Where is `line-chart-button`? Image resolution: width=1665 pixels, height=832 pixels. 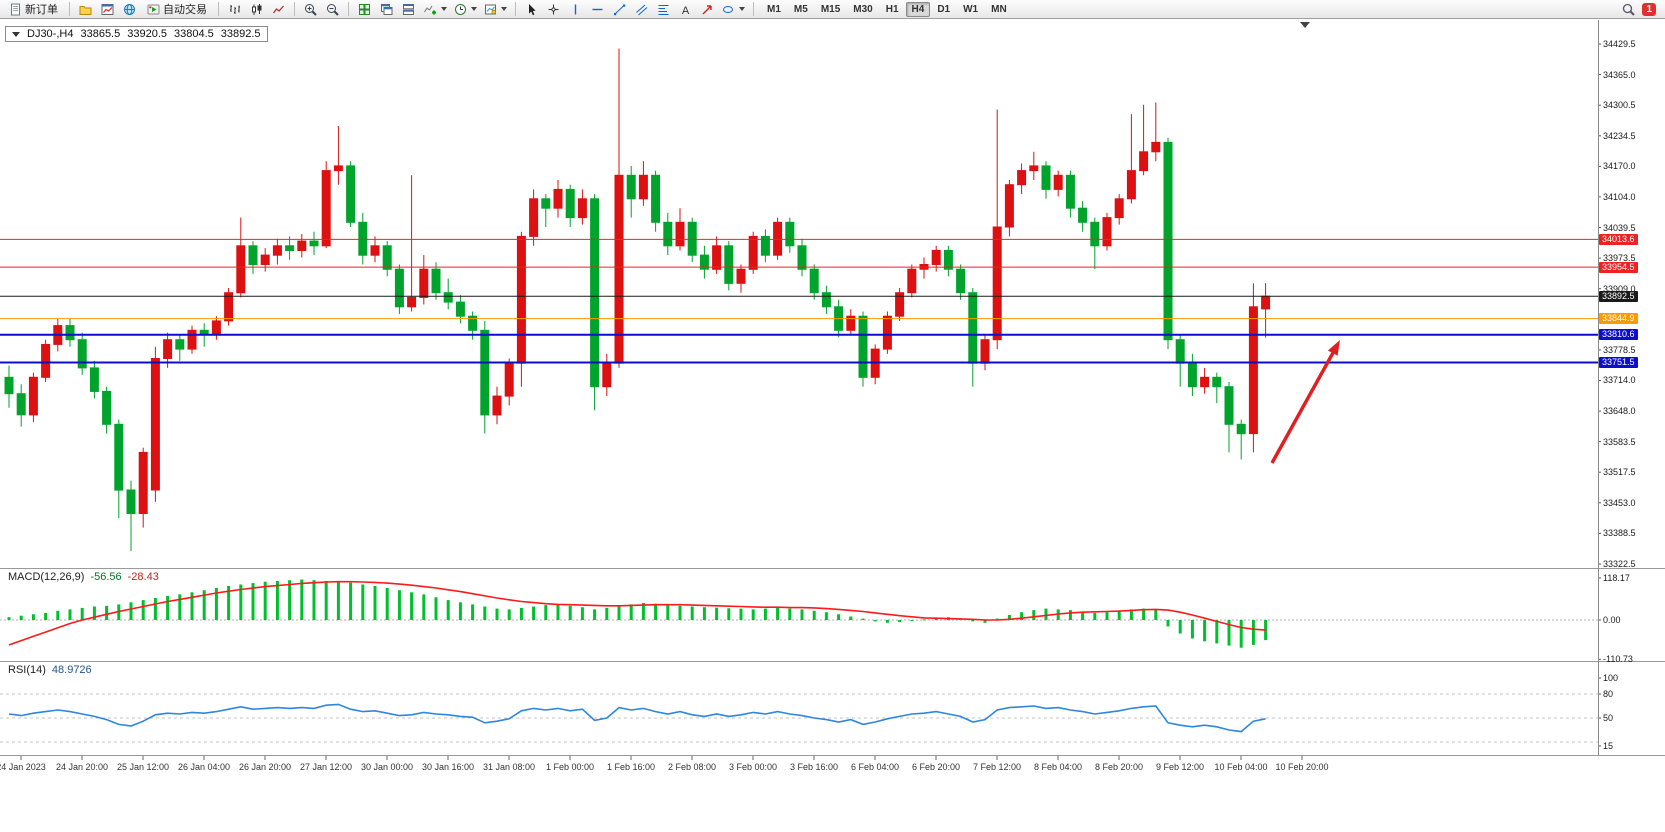
line-chart-button is located at coordinates (278, 9).